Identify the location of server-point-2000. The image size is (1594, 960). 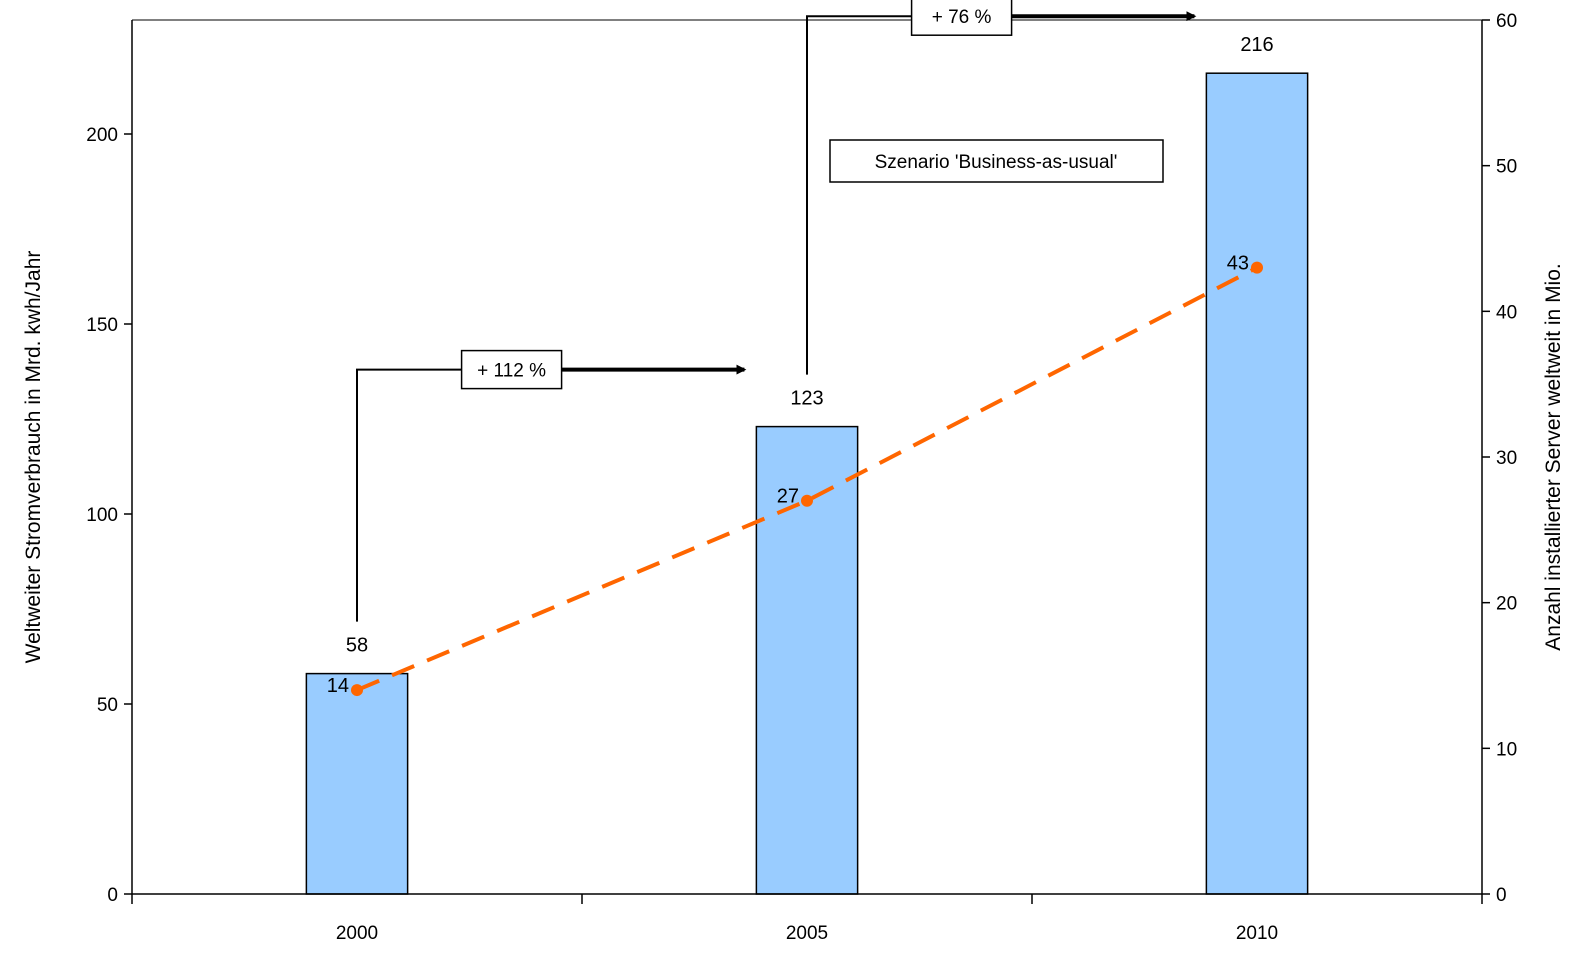
(357, 690).